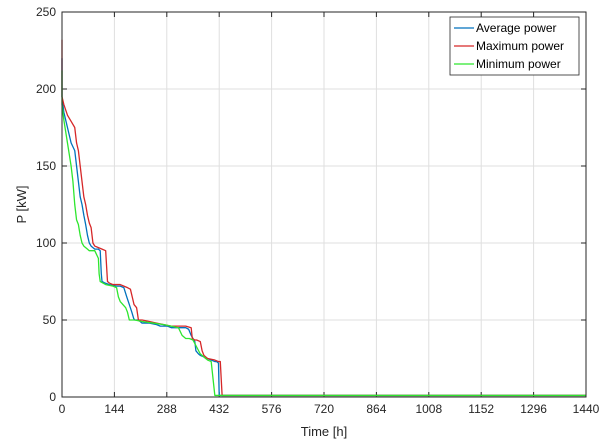  Describe the element at coordinates (46, 12) in the screenshot. I see `y-tick-label: 250` at that location.